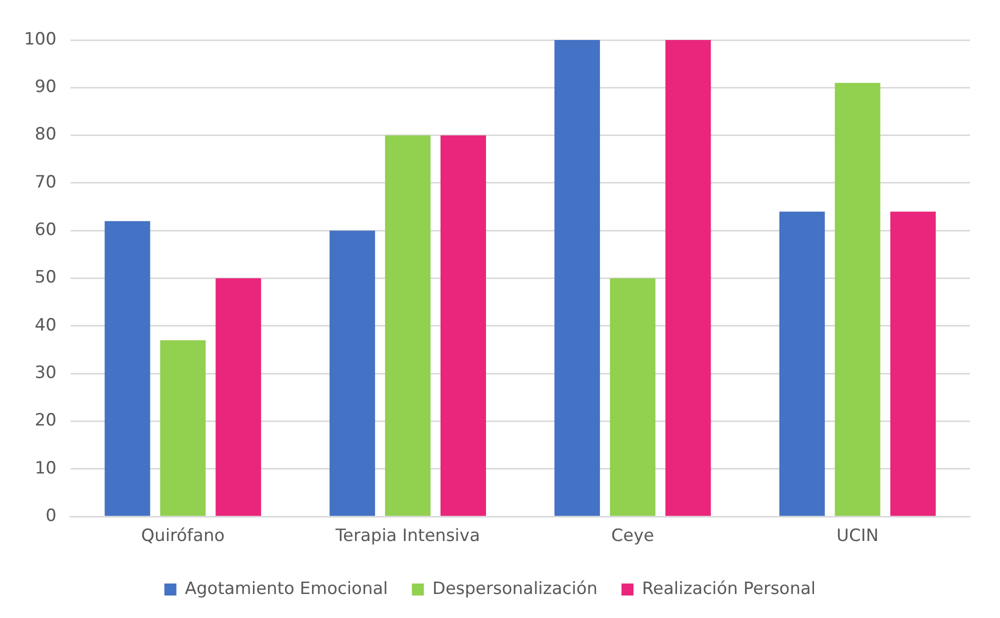 The height and width of the screenshot is (618, 1000). Describe the element at coordinates (183, 536) in the screenshot. I see `x-tick-label: Quirófano` at that location.